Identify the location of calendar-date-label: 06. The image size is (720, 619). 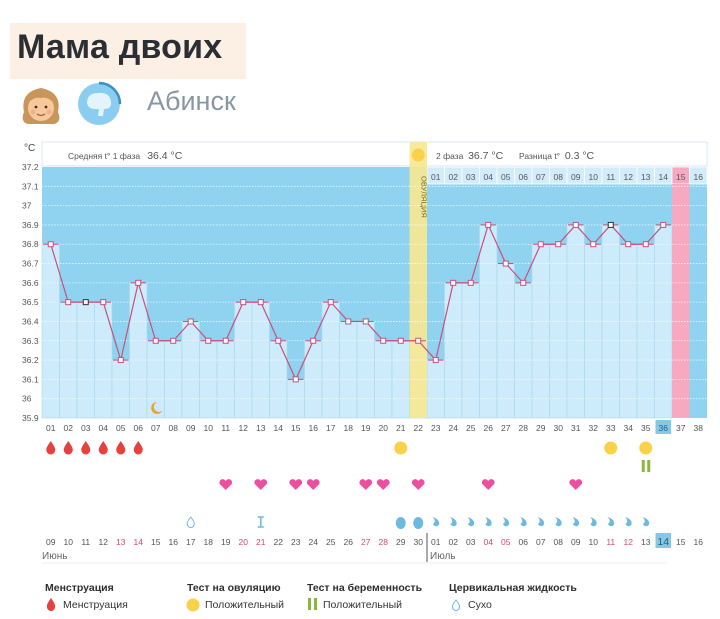
(524, 542).